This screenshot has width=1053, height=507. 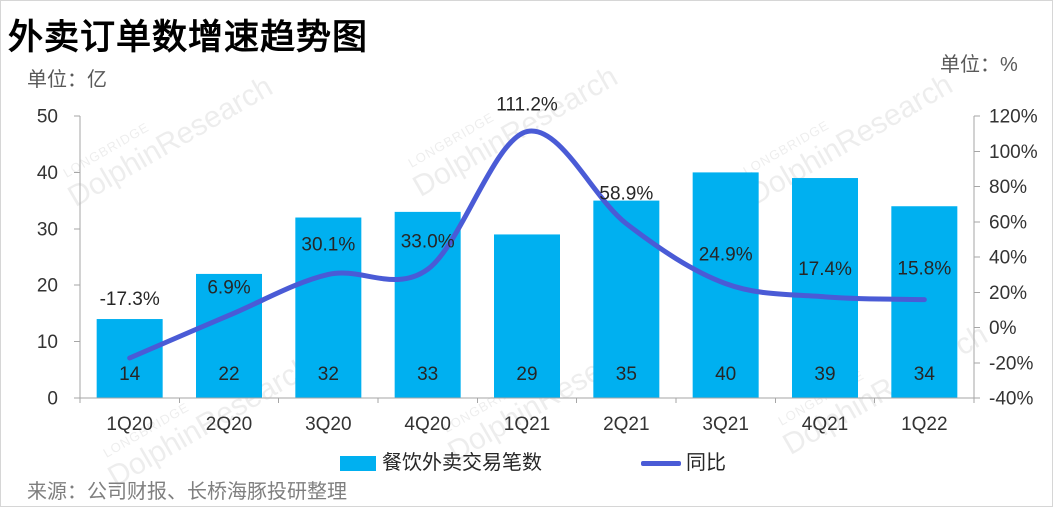 What do you see at coordinates (527, 316) in the screenshot?
I see `bar-1Q21` at bounding box center [527, 316].